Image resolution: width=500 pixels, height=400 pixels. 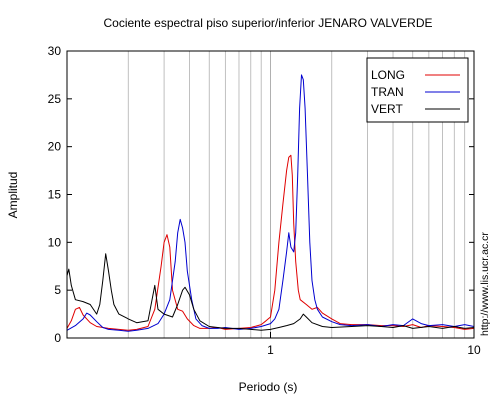 I want to click on legend-label-tran: TRAN, so click(x=387, y=92).